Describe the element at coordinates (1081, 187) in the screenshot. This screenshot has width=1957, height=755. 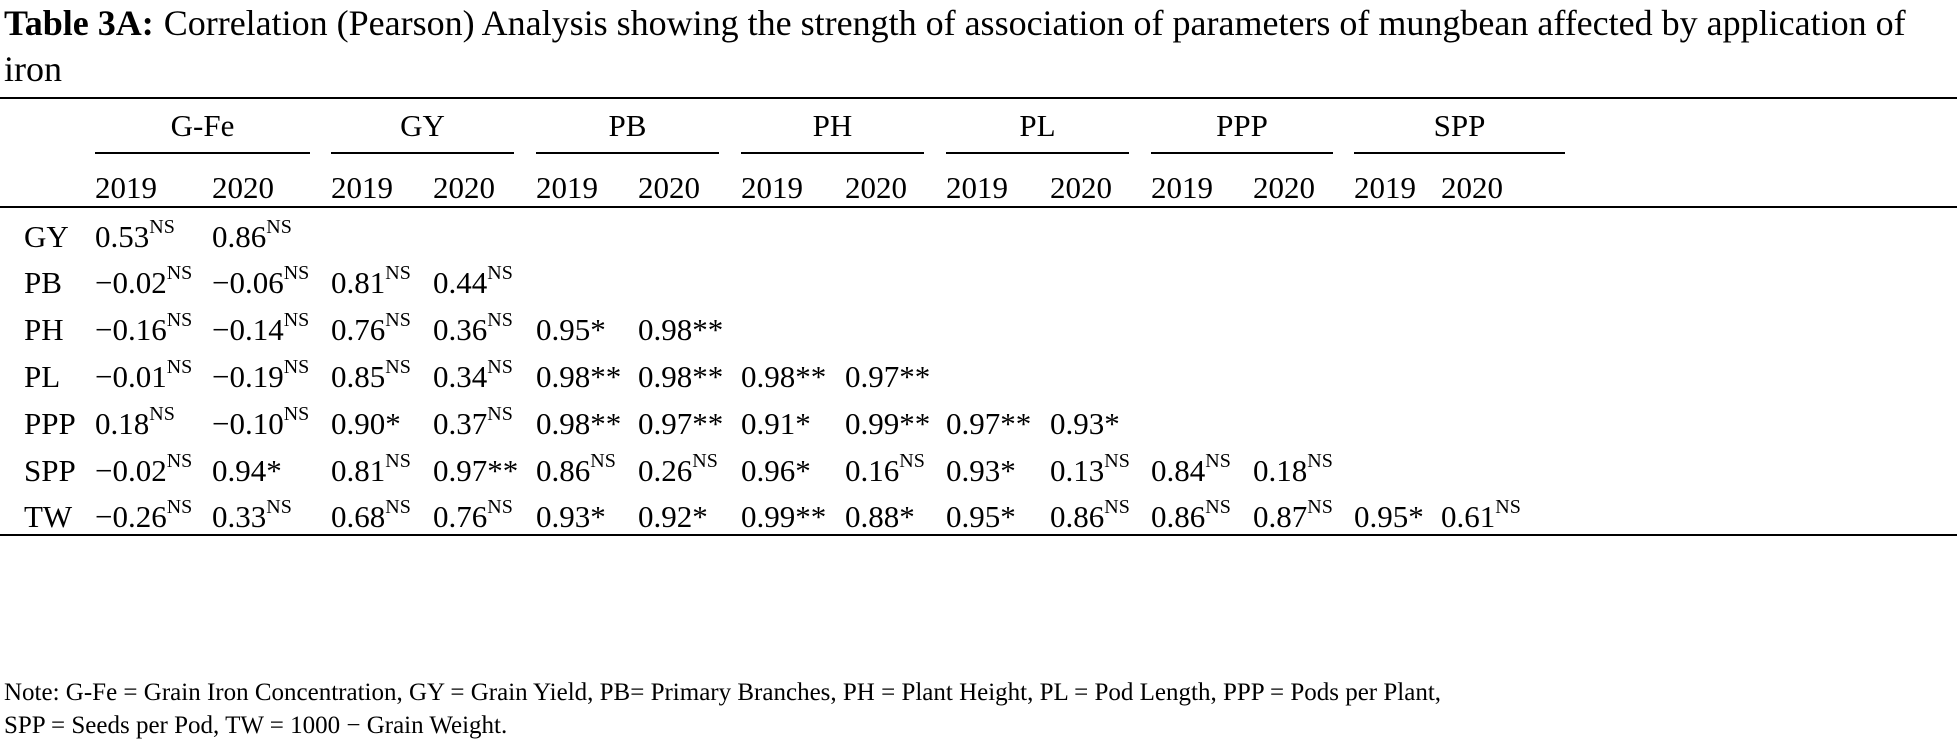
I see `year-header-pl-2020: 2020` at that location.